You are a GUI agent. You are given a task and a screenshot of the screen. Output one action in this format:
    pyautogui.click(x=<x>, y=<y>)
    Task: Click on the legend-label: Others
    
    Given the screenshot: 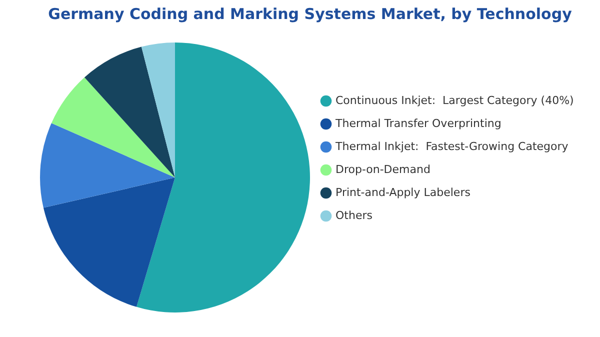 What is the action you would take?
    pyautogui.click(x=354, y=215)
    